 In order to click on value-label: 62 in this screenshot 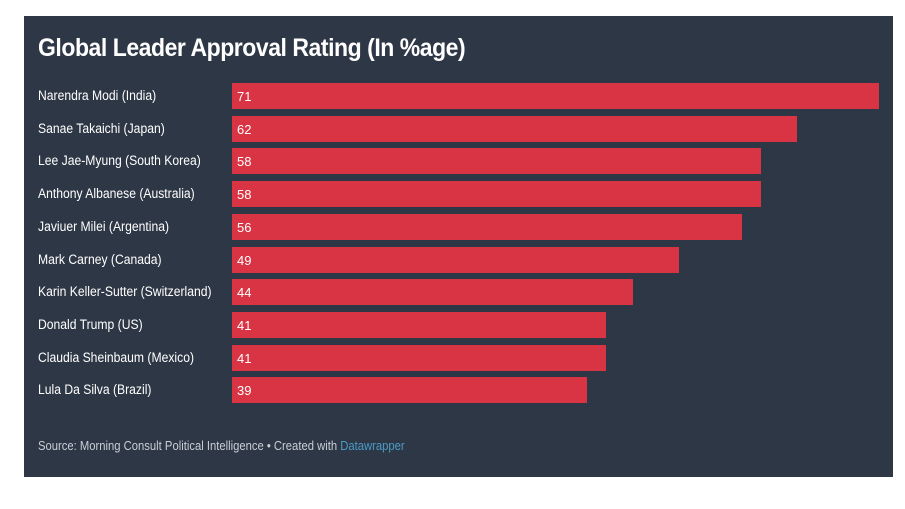, I will do `click(244, 129)`.